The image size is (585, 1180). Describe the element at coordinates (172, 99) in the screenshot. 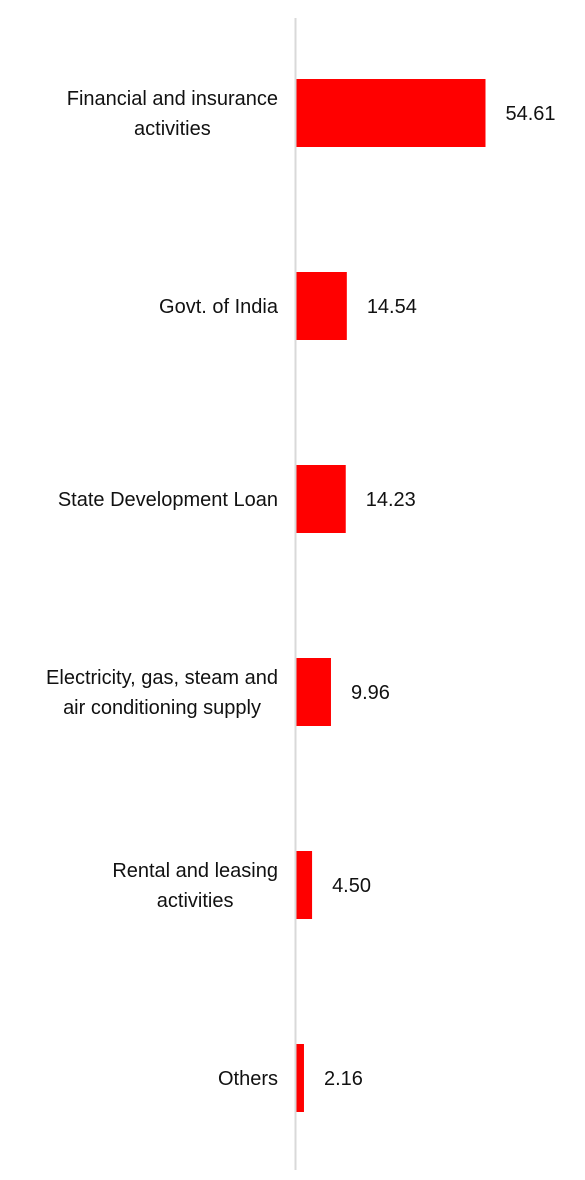

I see `category-label-line: Financial and insurance` at that location.